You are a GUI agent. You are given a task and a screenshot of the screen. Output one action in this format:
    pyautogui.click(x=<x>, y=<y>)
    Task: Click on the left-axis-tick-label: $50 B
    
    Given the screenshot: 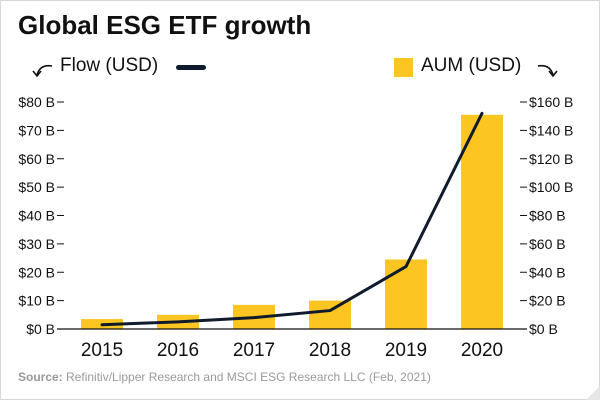 What is the action you would take?
    pyautogui.click(x=36, y=187)
    